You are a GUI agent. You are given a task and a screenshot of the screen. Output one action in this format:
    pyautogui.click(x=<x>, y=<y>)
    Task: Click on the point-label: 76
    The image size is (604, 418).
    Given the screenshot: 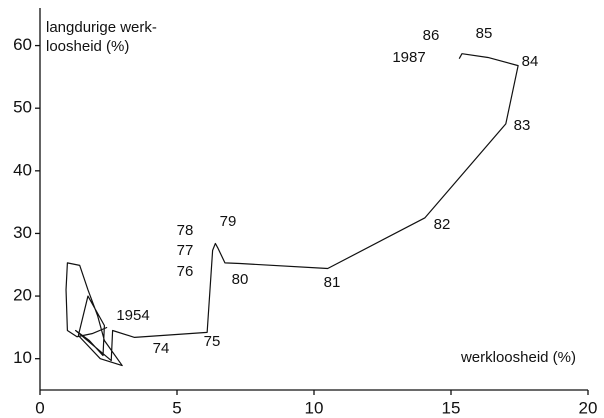 What is the action you would take?
    pyautogui.click(x=185, y=271)
    